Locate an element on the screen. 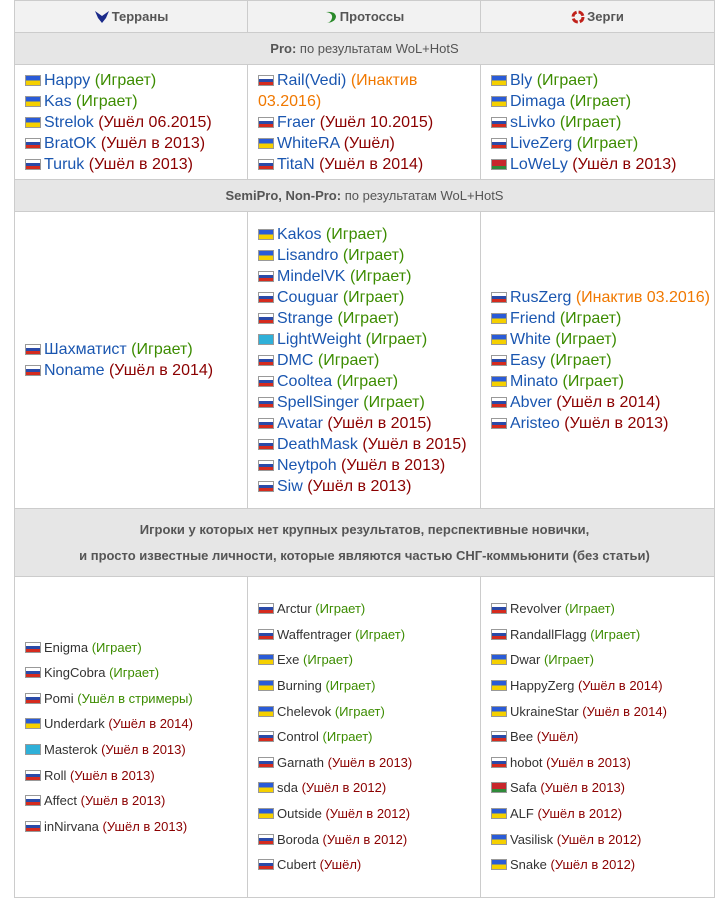  player: Aristeo (Ушёл в 2013) is located at coordinates (602, 423).